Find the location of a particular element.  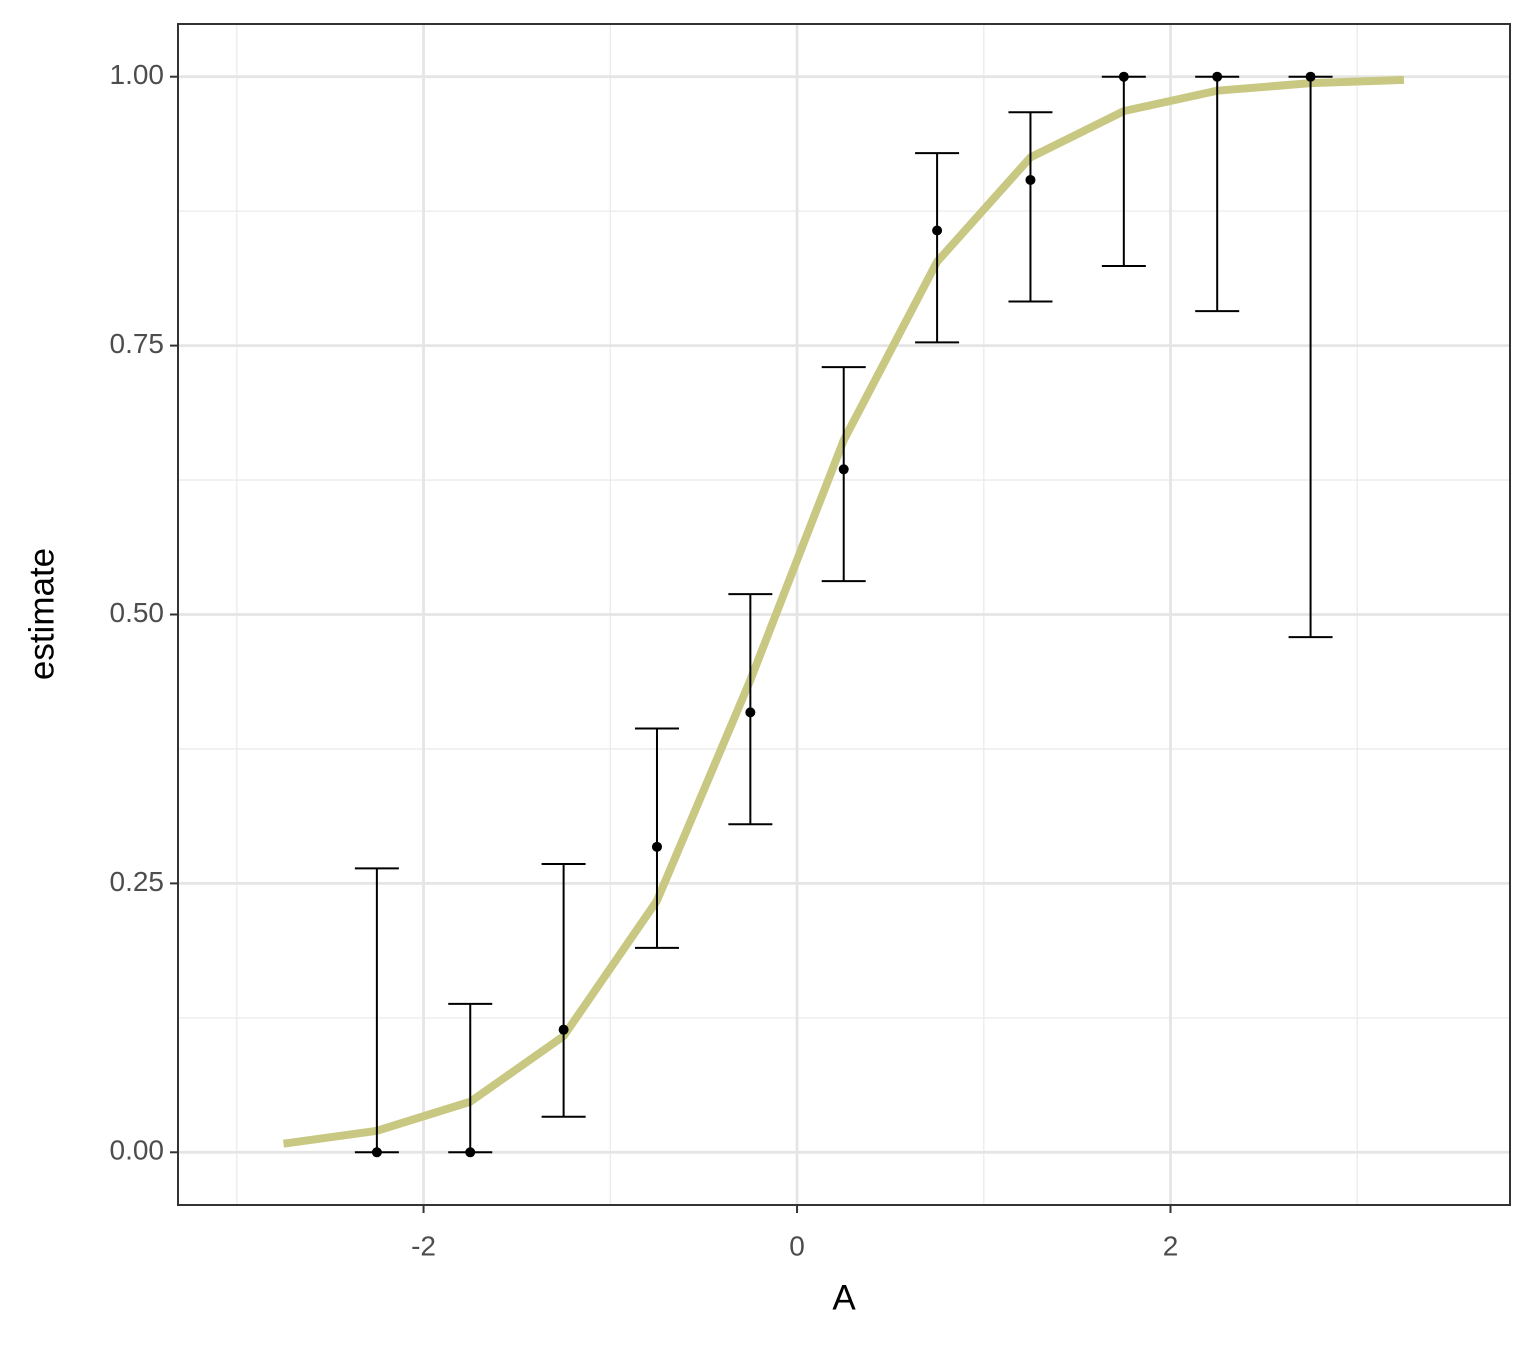

y-tick-label: 0.00 is located at coordinates (137, 1150).